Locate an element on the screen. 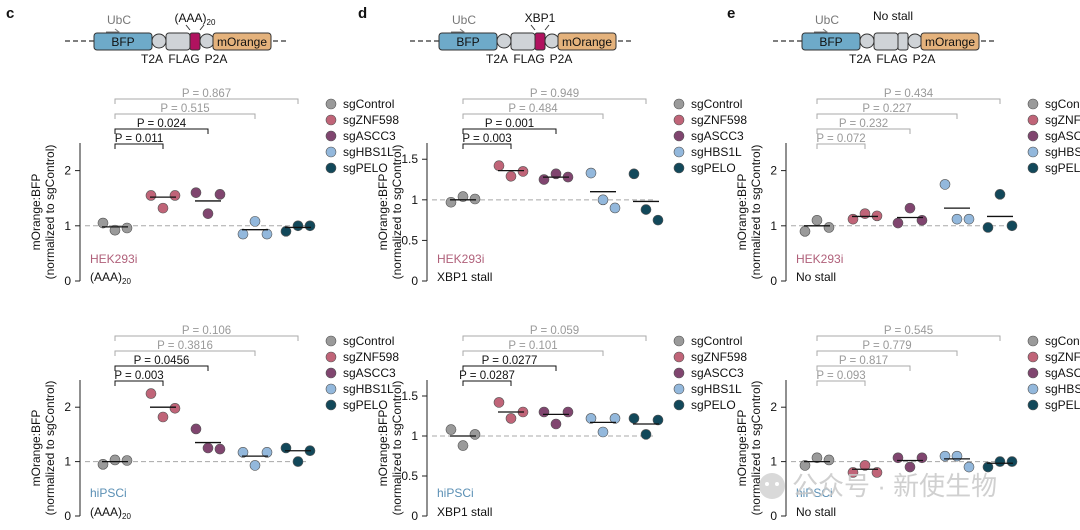 Image resolution: width=1080 pixels, height=530 pixels. p-value-label: P = 0.227 is located at coordinates (886, 109).